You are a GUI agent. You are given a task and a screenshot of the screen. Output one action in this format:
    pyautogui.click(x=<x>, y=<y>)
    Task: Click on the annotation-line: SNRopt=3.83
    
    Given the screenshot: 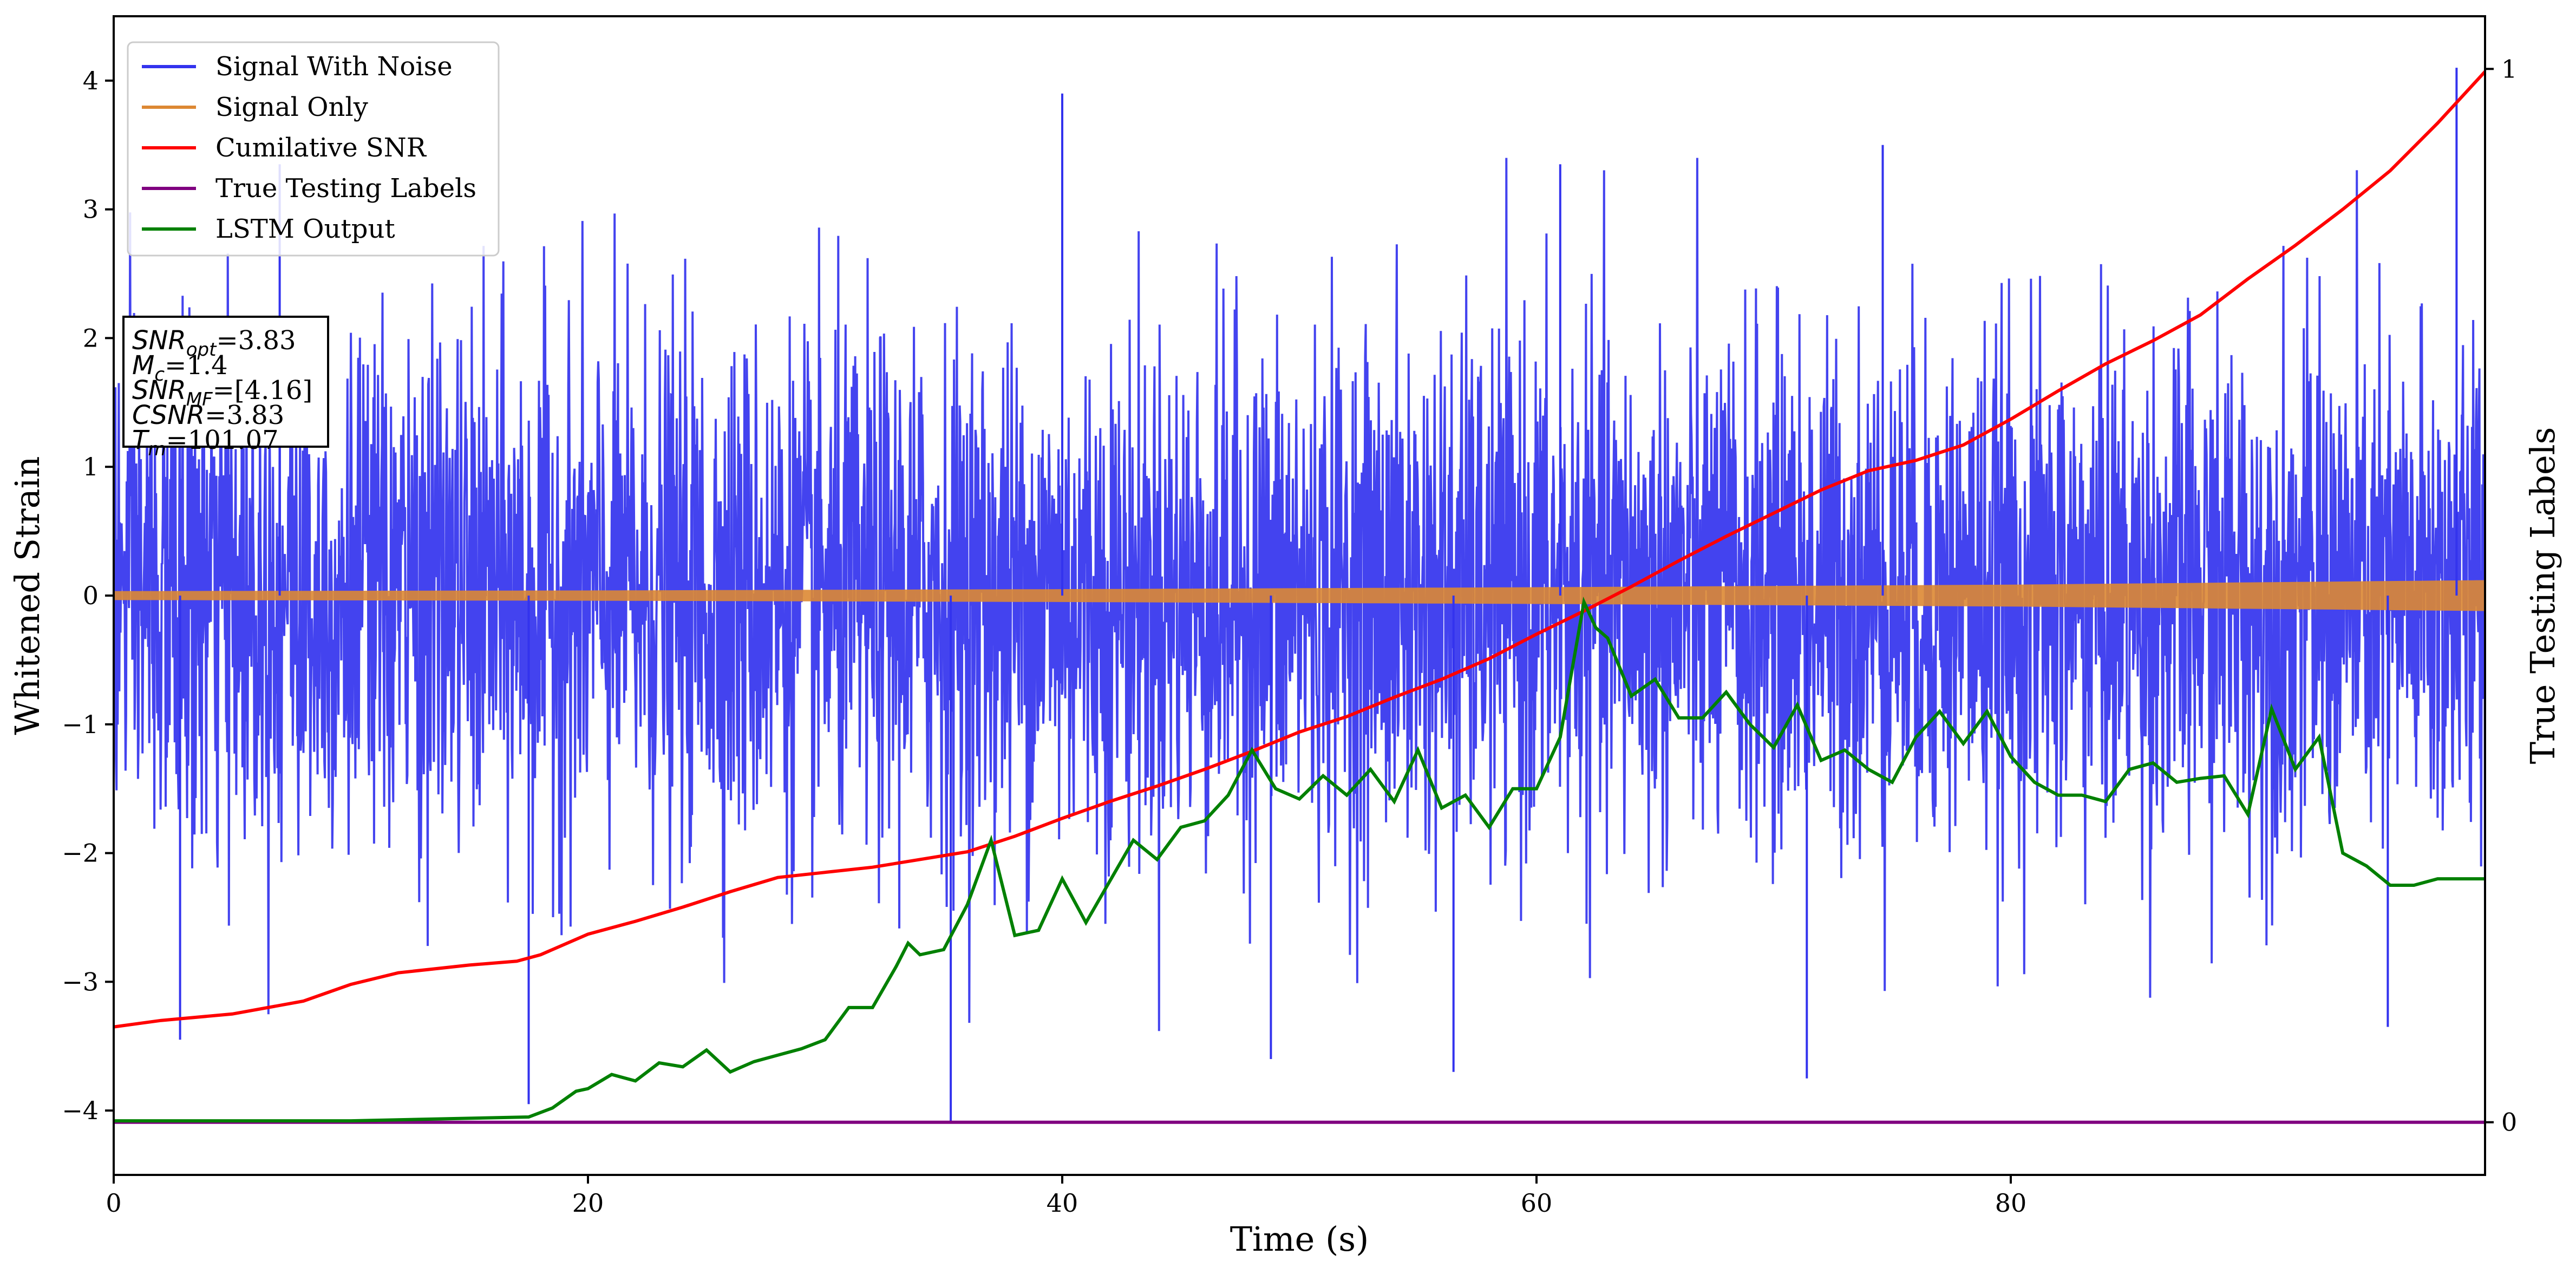 What is the action you would take?
    pyautogui.click(x=214, y=343)
    